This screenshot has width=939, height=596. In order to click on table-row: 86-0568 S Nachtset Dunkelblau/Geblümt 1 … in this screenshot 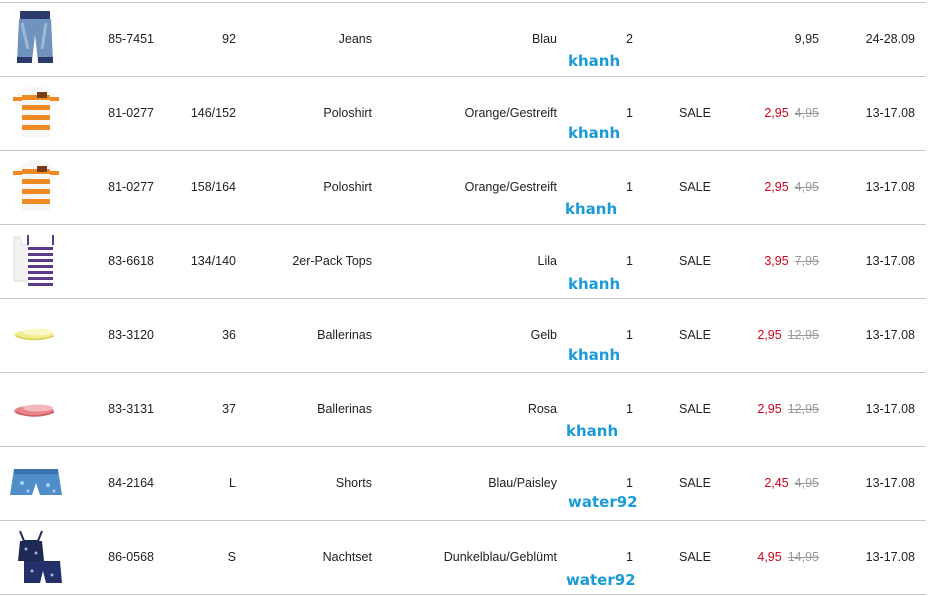, I will do `click(463, 557)`.